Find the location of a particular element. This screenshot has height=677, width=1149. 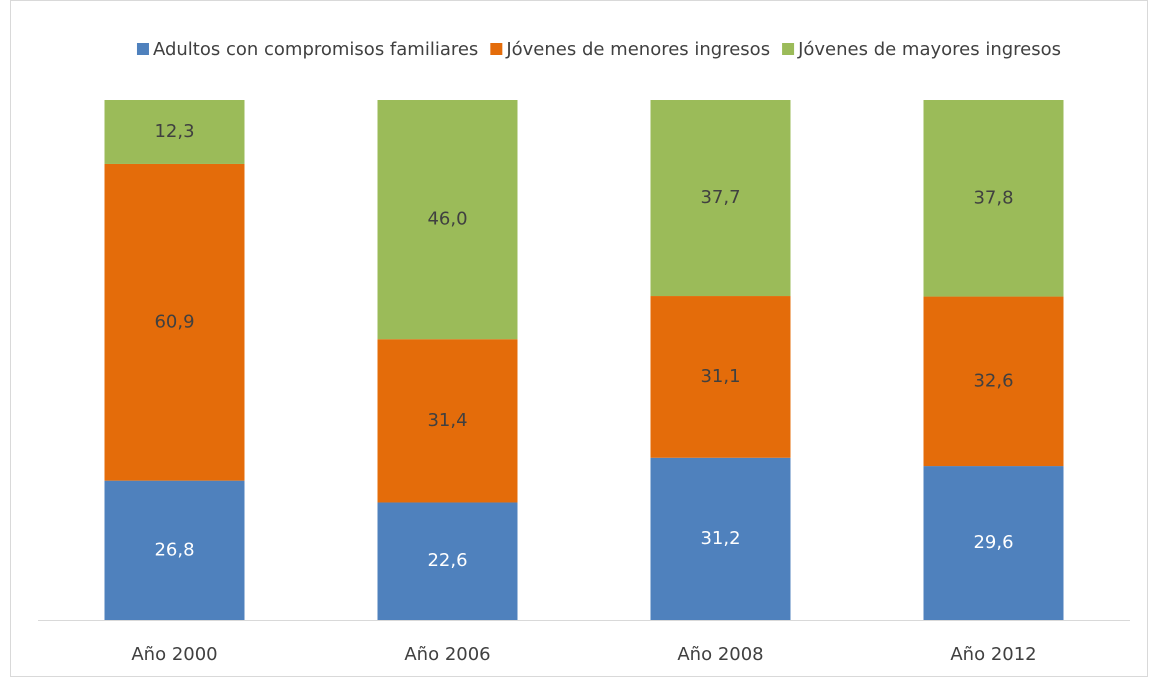

x-tick-label: Año 2008 is located at coordinates (720, 654).